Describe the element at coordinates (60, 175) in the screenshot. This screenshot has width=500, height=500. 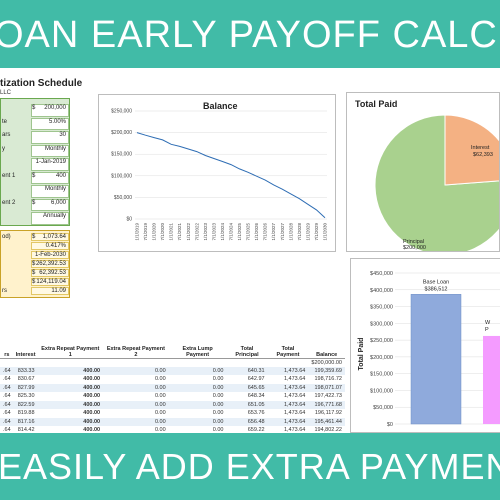
I see `input-value: 400` at that location.